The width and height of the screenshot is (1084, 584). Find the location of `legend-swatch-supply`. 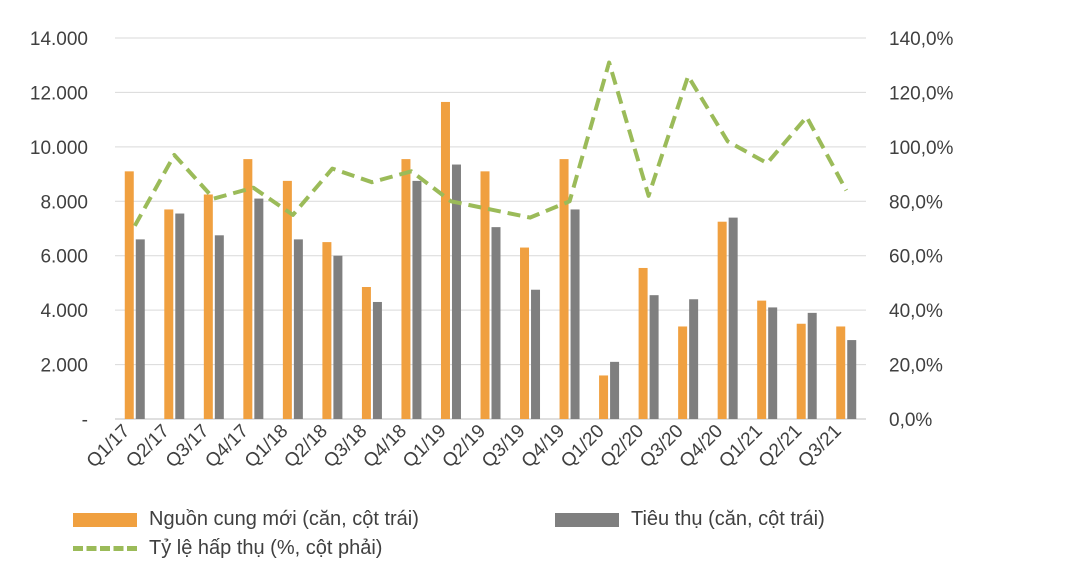

legend-swatch-supply is located at coordinates (105, 519).